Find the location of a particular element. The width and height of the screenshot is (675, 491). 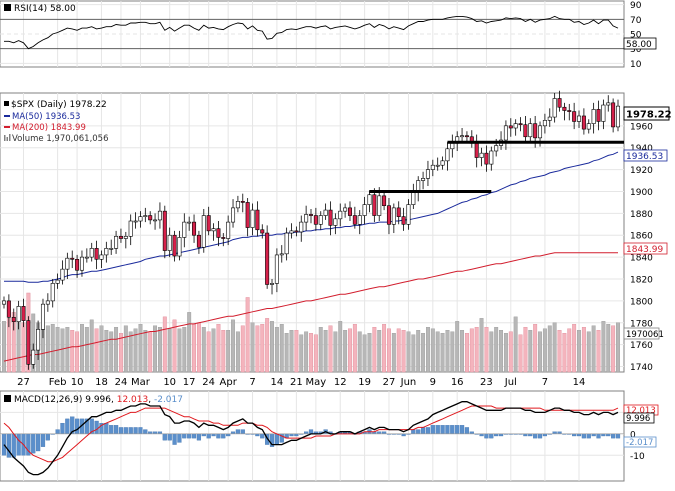

rsi-legend: RSI(14) 58.00 is located at coordinates (40, 9).